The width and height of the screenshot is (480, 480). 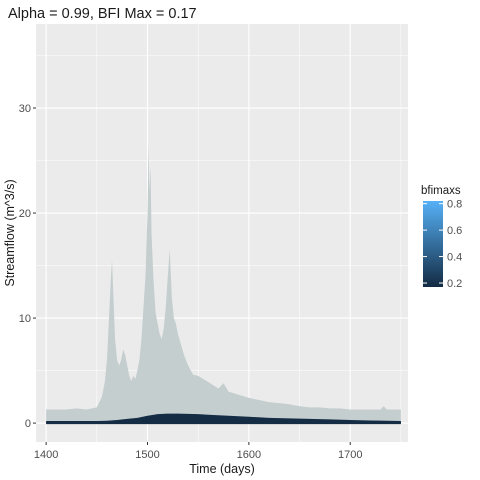 What do you see at coordinates (147, 455) in the screenshot?
I see `x-tick-label: 1500` at bounding box center [147, 455].